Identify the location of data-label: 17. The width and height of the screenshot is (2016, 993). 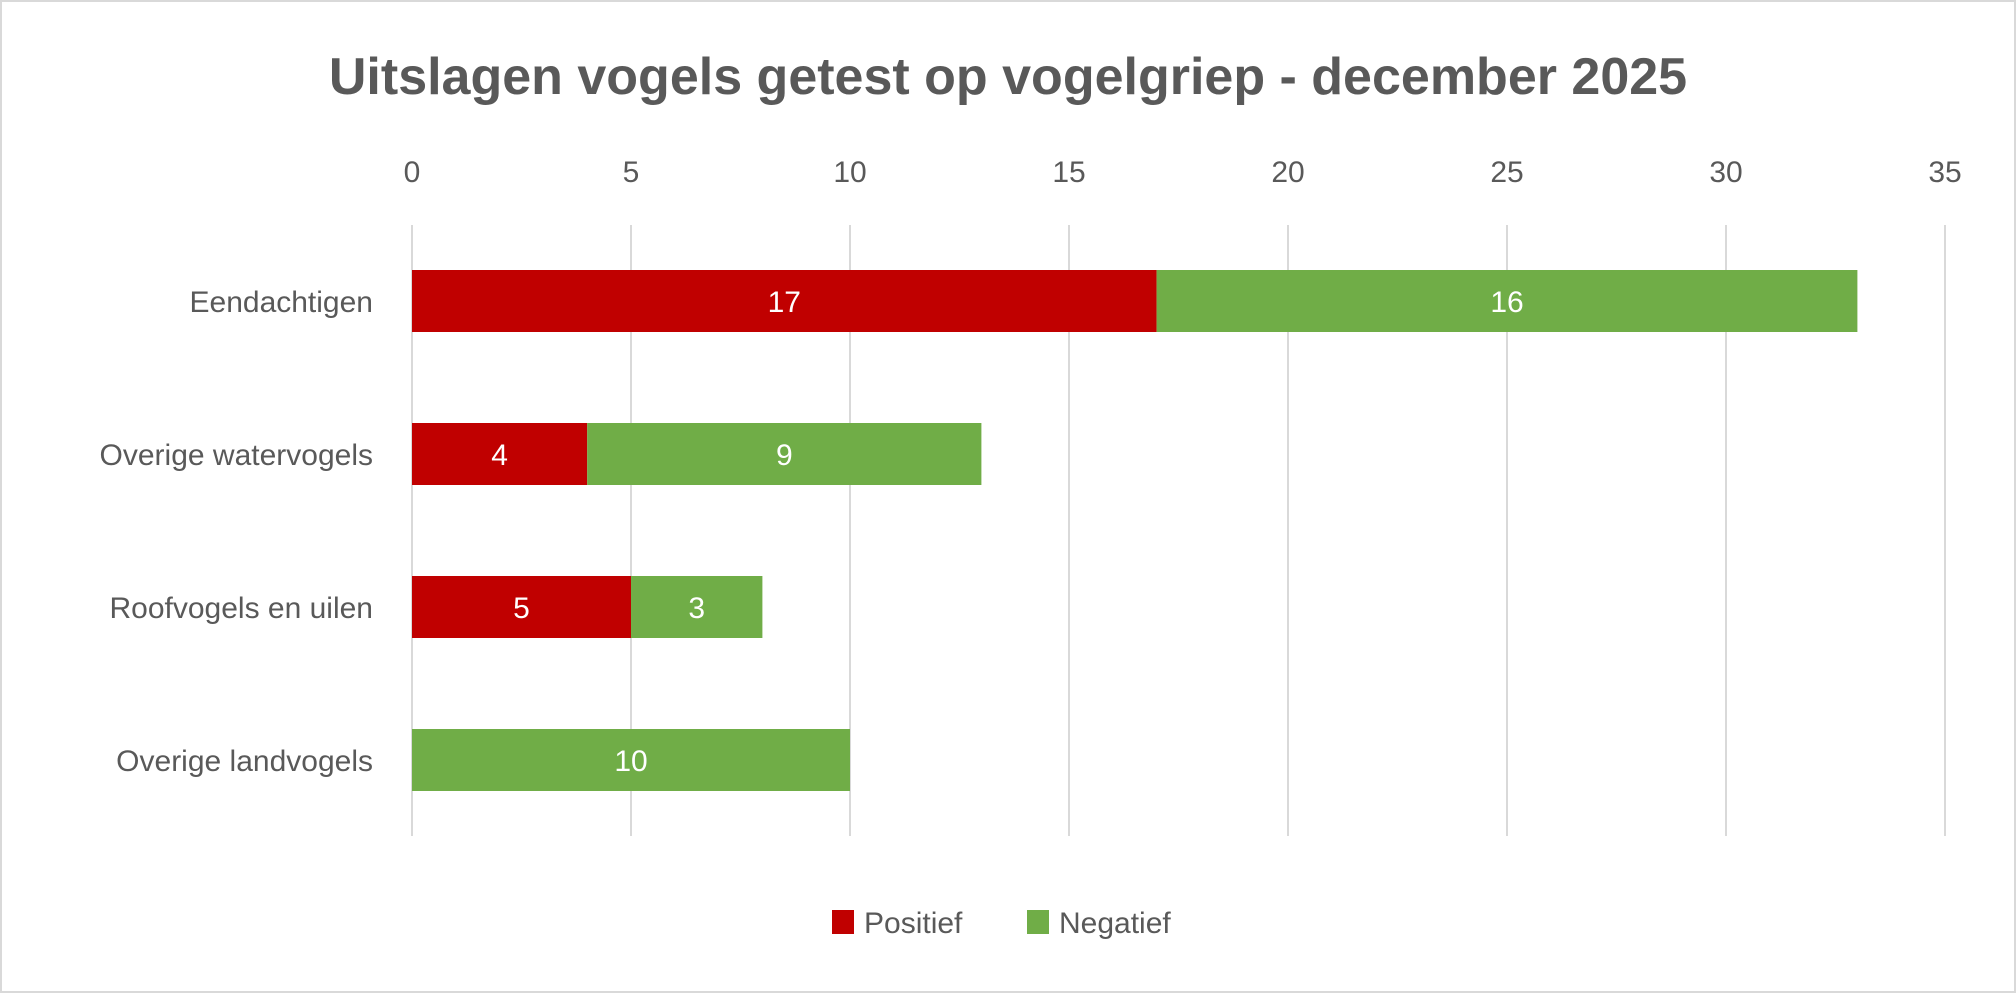
(784, 302).